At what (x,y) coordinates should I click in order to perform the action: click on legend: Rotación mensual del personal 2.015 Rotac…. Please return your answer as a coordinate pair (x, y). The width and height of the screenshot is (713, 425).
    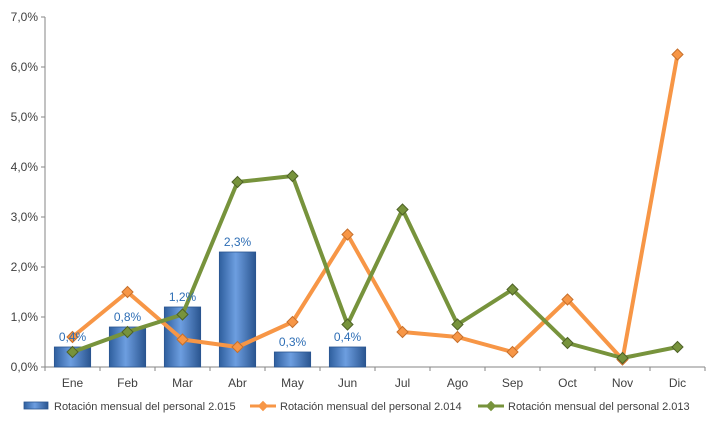
    Looking at the image, I should click on (356, 406).